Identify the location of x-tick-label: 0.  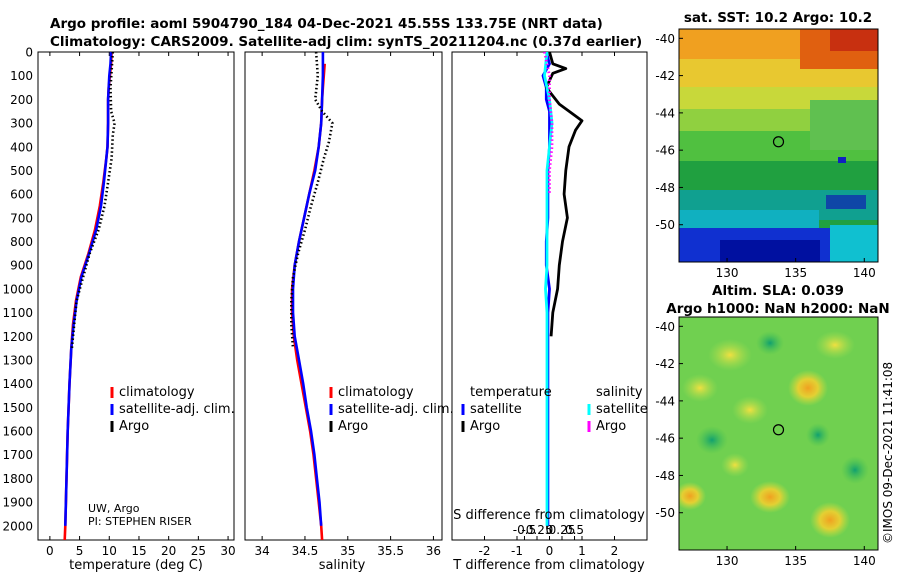
(550, 551).